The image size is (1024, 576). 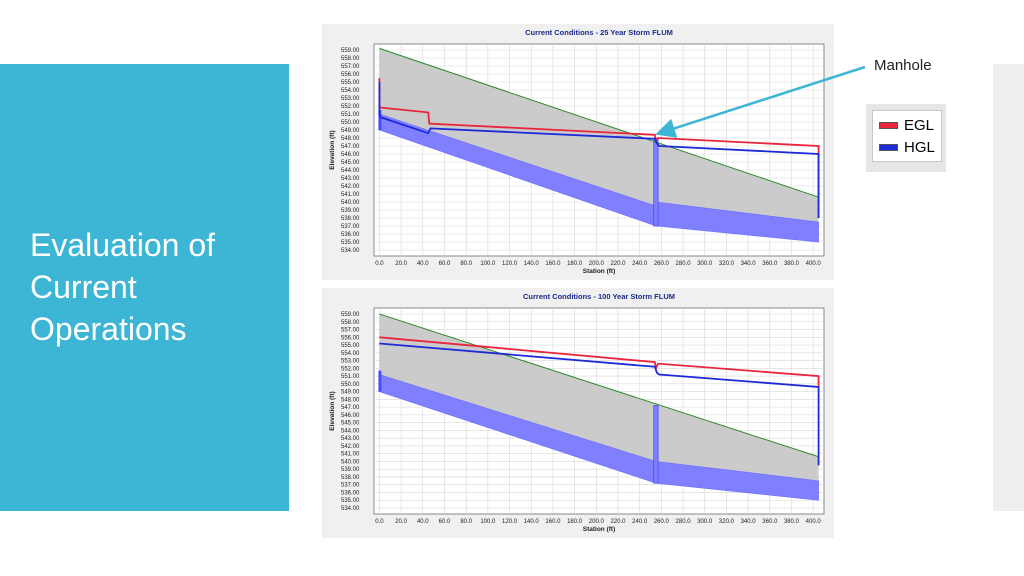 What do you see at coordinates (575, 264) in the screenshot?
I see `x-tick-label: 180.0` at bounding box center [575, 264].